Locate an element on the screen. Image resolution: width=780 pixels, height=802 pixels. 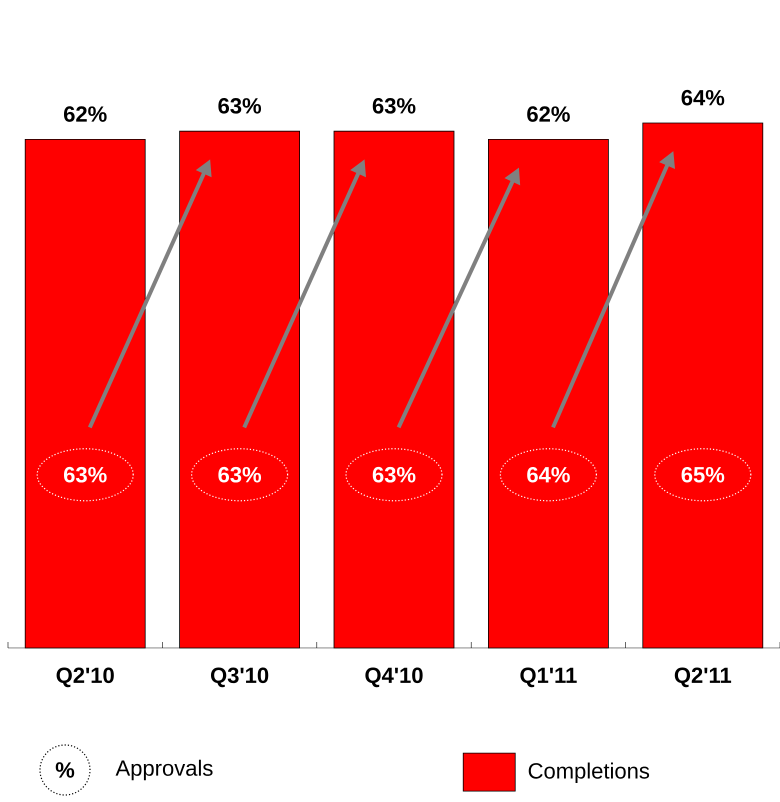
x-tick-label: Q2'10 is located at coordinates (85, 678).